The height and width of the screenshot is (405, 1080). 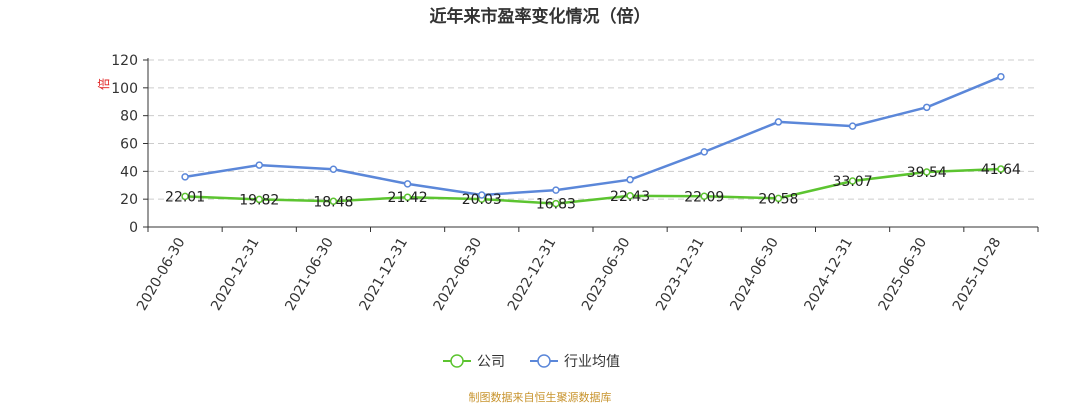 I want to click on data-label: 20.58, so click(x=778, y=199).